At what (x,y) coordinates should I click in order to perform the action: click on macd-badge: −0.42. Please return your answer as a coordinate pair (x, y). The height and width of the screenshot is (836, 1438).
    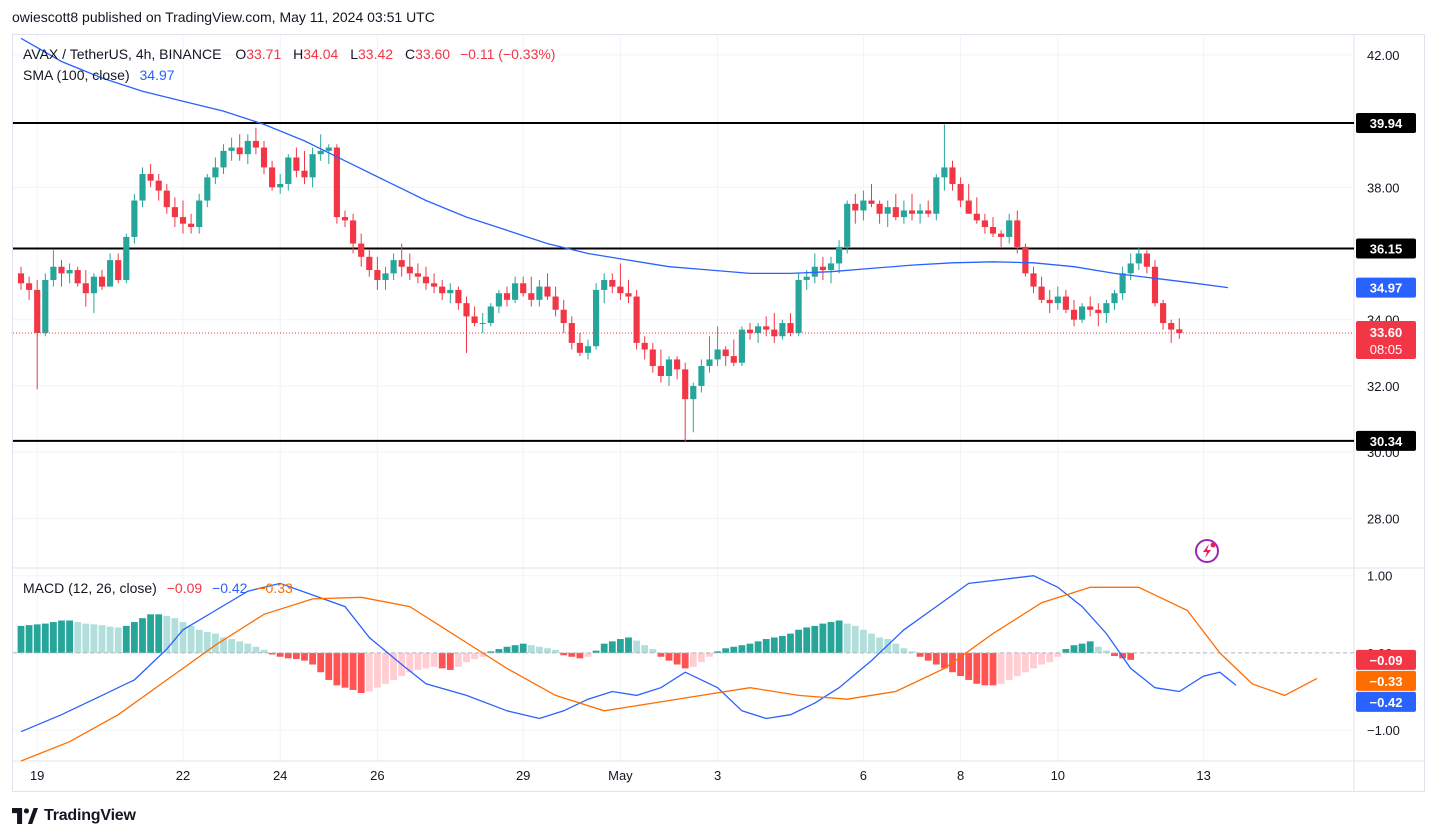
    Looking at the image, I should click on (1386, 701).